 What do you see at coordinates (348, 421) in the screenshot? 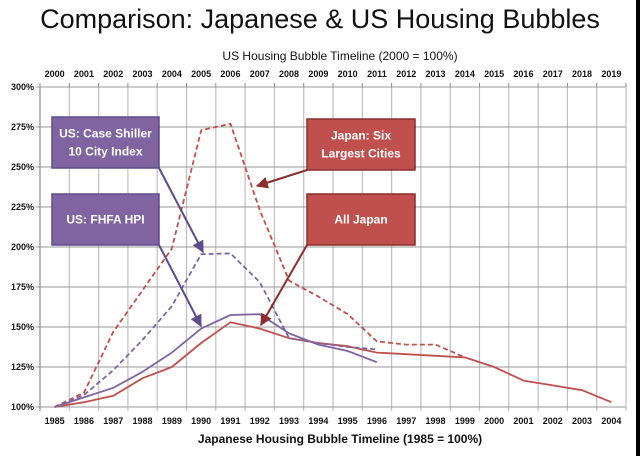
I see `bottom-x-tick-label: 1995` at bounding box center [348, 421].